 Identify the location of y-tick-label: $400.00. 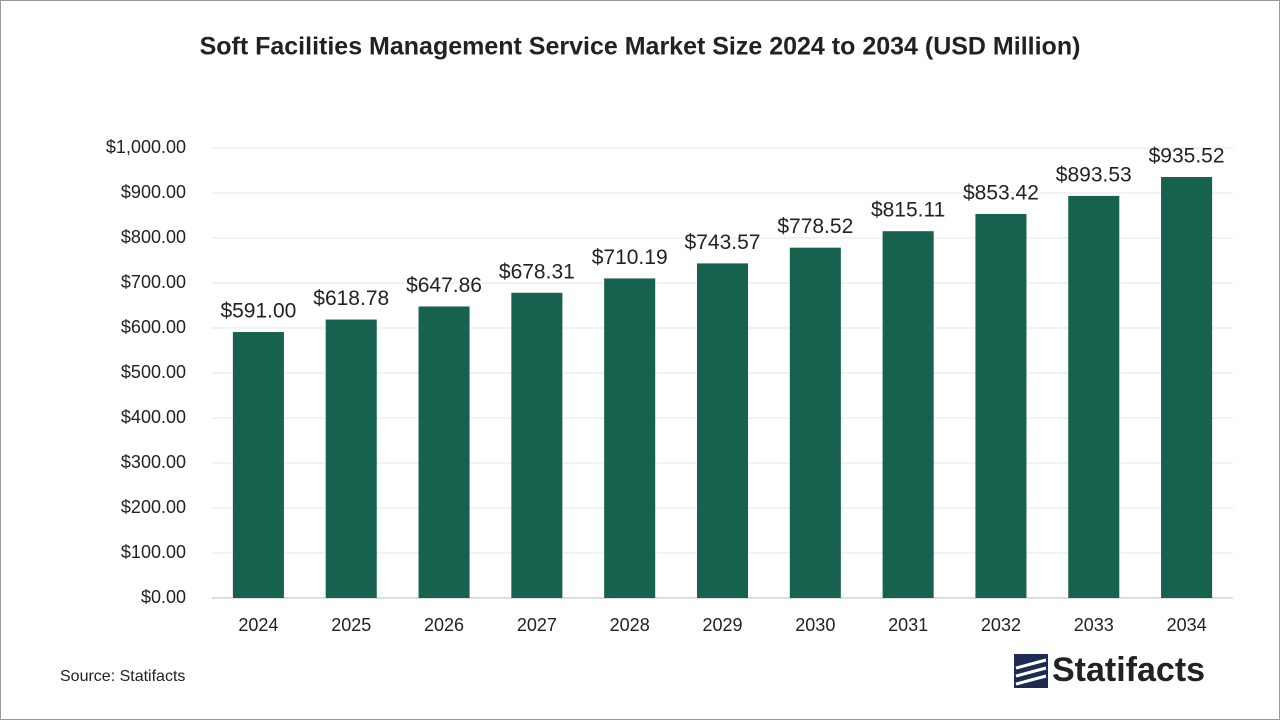
(153, 417).